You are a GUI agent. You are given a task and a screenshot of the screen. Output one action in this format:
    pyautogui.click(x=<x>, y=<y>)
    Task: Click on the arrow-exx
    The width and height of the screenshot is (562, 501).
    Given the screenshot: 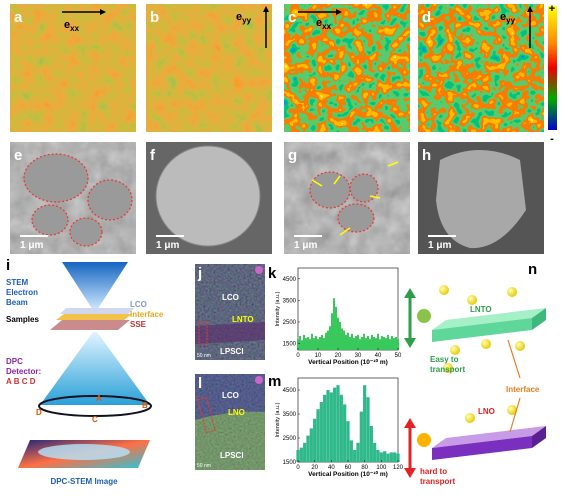 What is the action you would take?
    pyautogui.click(x=320, y=12)
    